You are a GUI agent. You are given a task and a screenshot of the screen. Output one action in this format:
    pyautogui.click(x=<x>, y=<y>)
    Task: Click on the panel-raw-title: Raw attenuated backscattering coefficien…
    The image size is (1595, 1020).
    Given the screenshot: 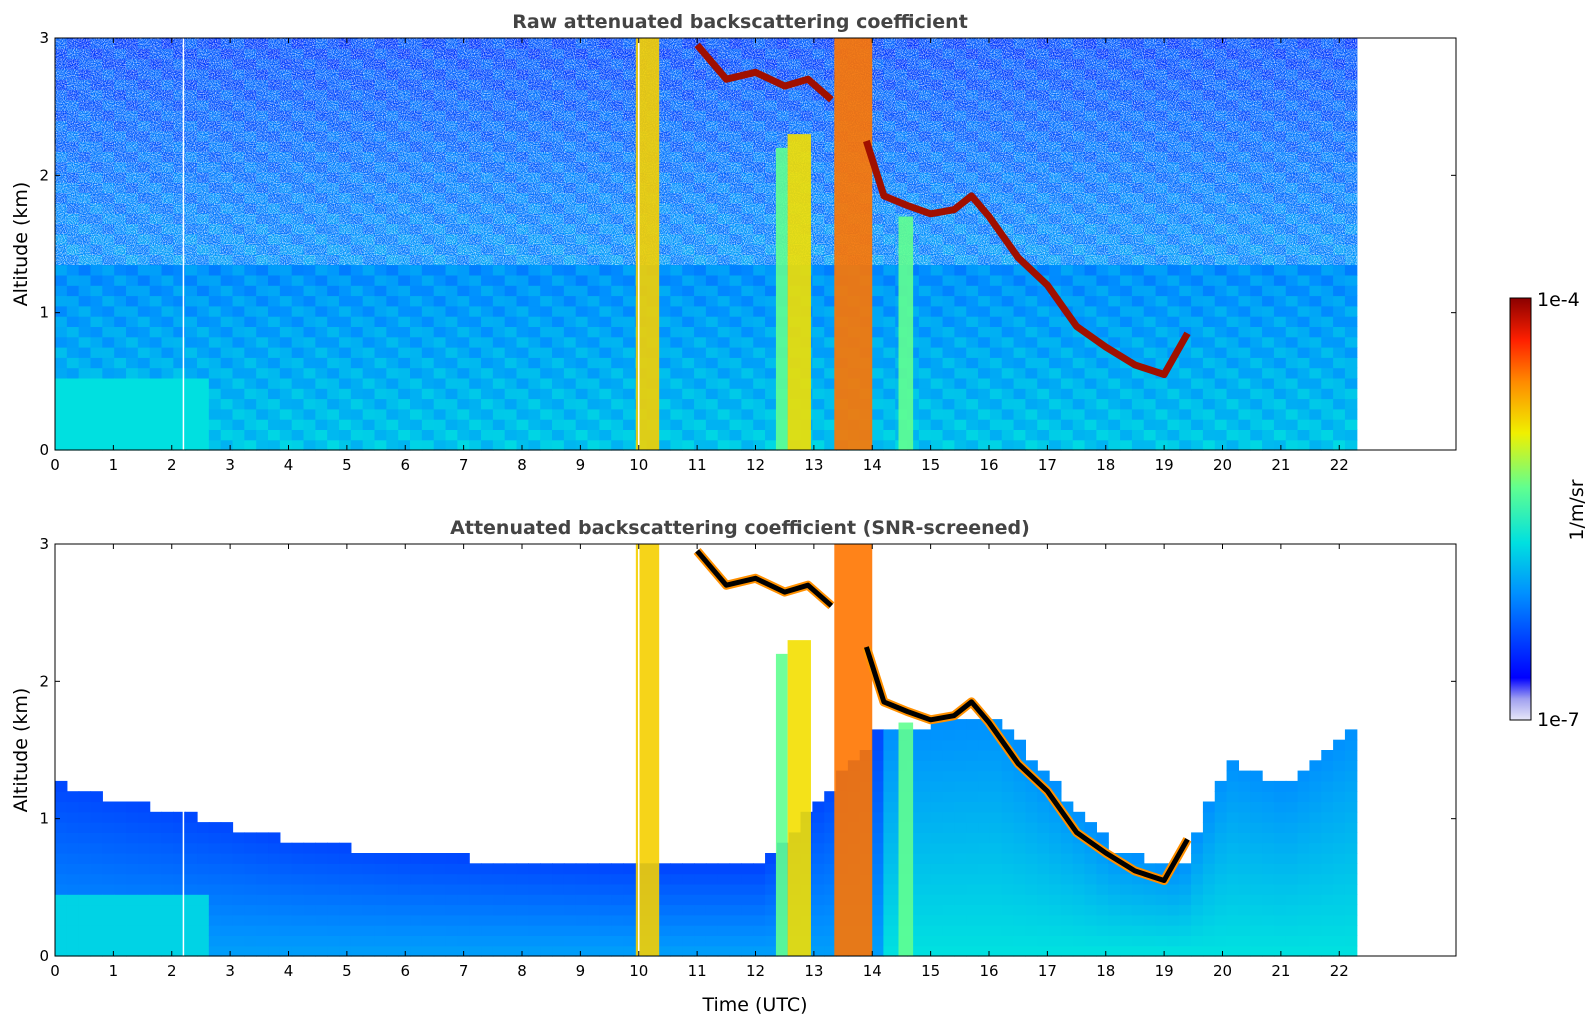 What is the action you would take?
    pyautogui.click(x=740, y=22)
    